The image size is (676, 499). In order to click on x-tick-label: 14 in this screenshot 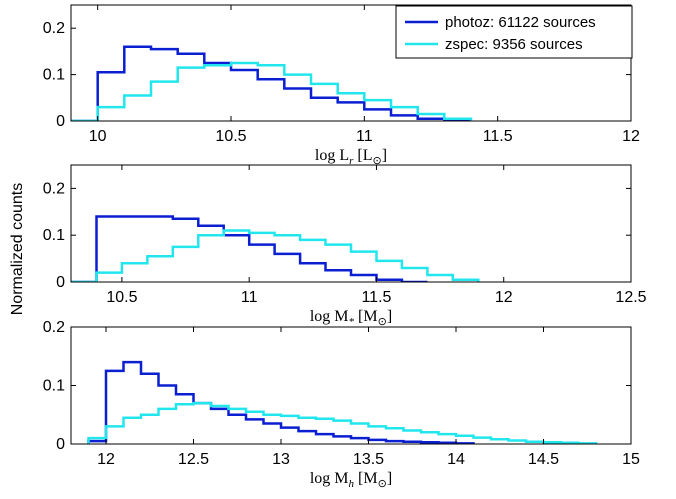, I will do `click(456, 459)`.